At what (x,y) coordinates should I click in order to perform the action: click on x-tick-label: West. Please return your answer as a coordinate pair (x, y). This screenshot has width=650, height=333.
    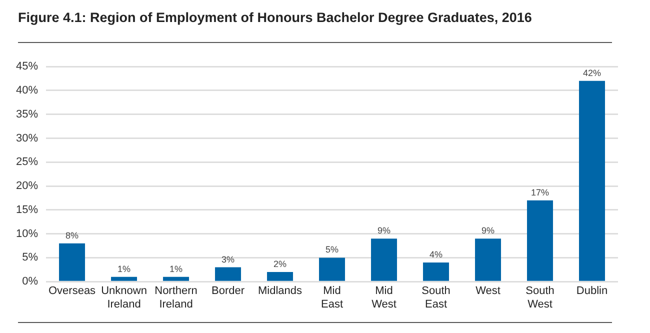
    Looking at the image, I should click on (488, 291).